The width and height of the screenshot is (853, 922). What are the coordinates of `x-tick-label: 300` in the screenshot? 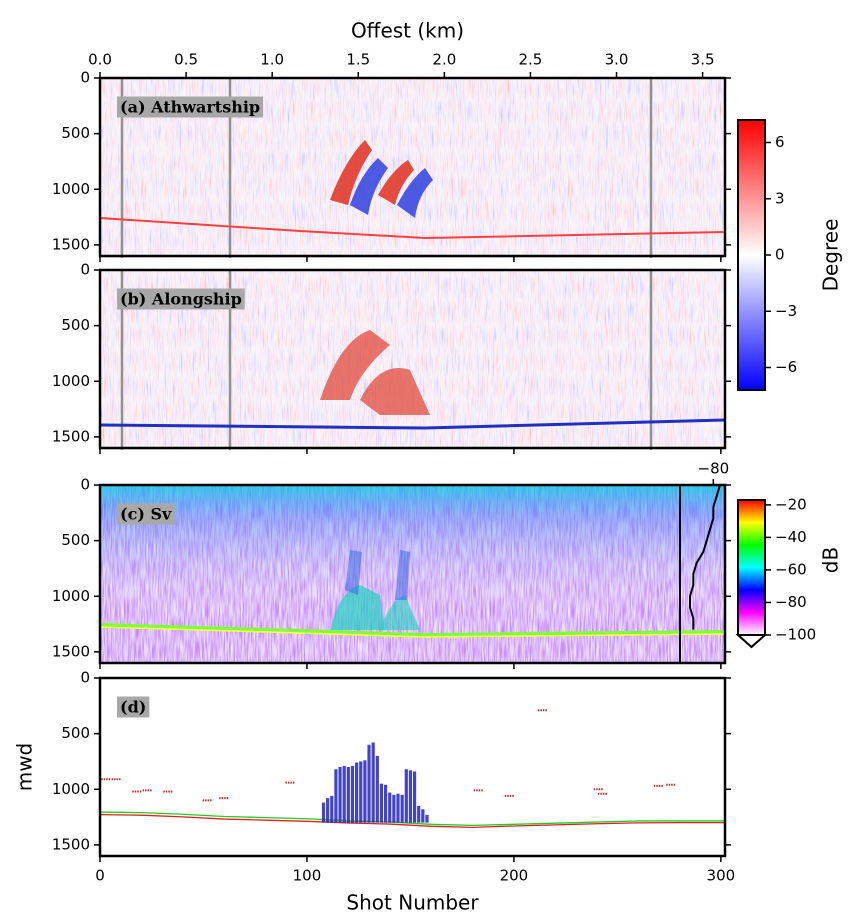 It's located at (721, 876).